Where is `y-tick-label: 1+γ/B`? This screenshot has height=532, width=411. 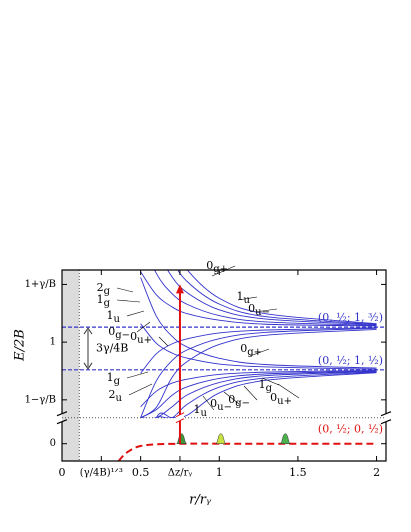 y-tick-label: 1+γ/B is located at coordinates (40, 284).